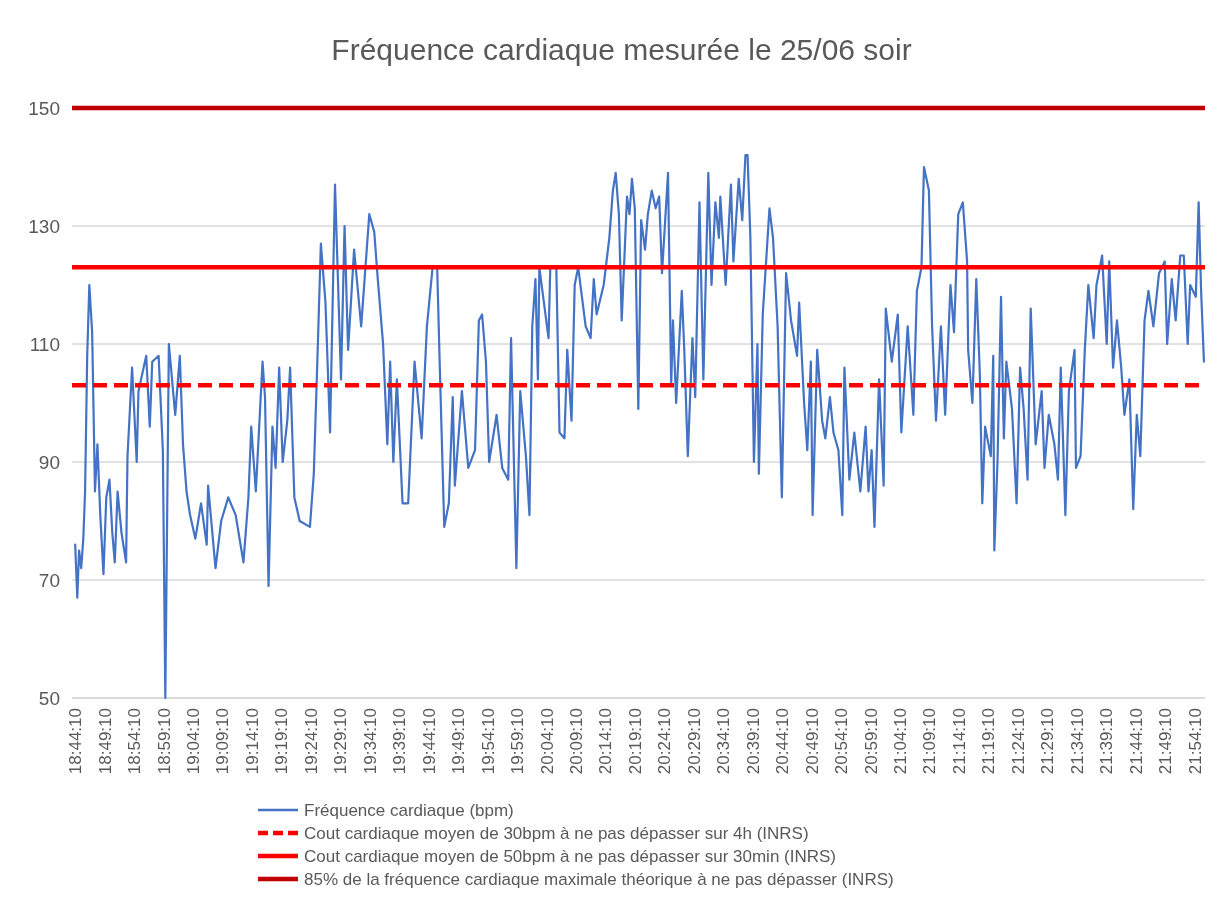 The height and width of the screenshot is (905, 1223). Describe the element at coordinates (635, 741) in the screenshot. I see `x-tick-label: 20:19:10` at that location.